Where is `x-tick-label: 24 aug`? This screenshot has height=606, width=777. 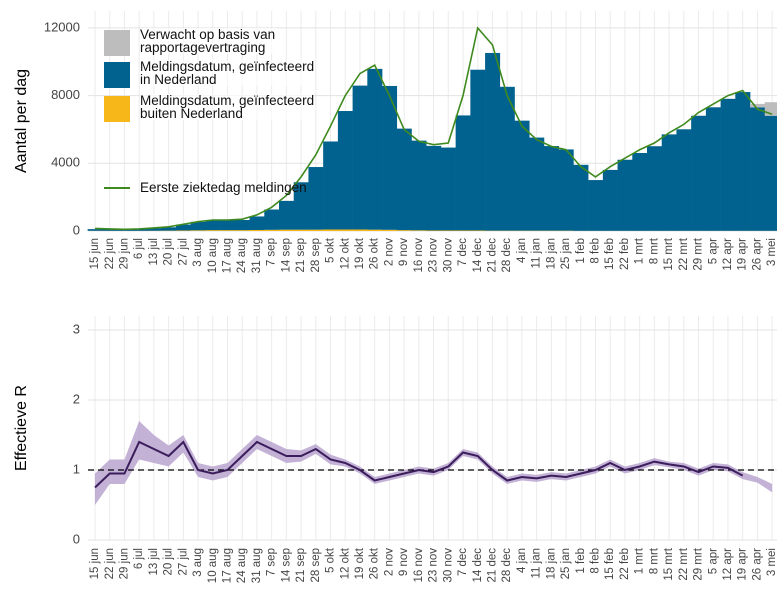 x-tick-label: 24 aug is located at coordinates (242, 255).